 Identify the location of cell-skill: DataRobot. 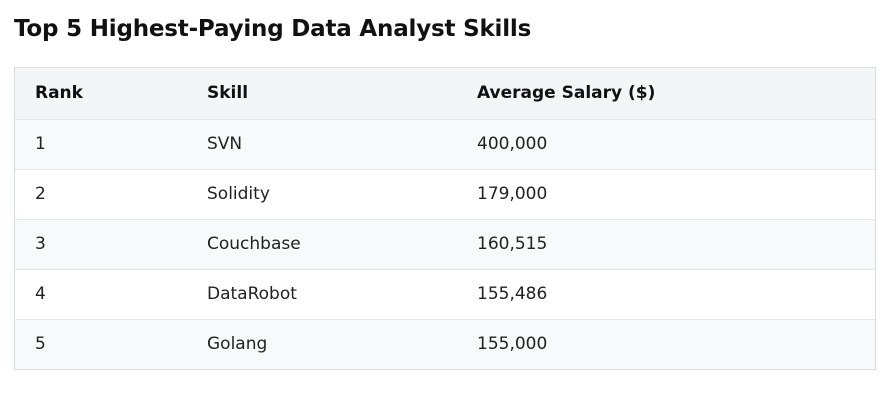
(252, 294).